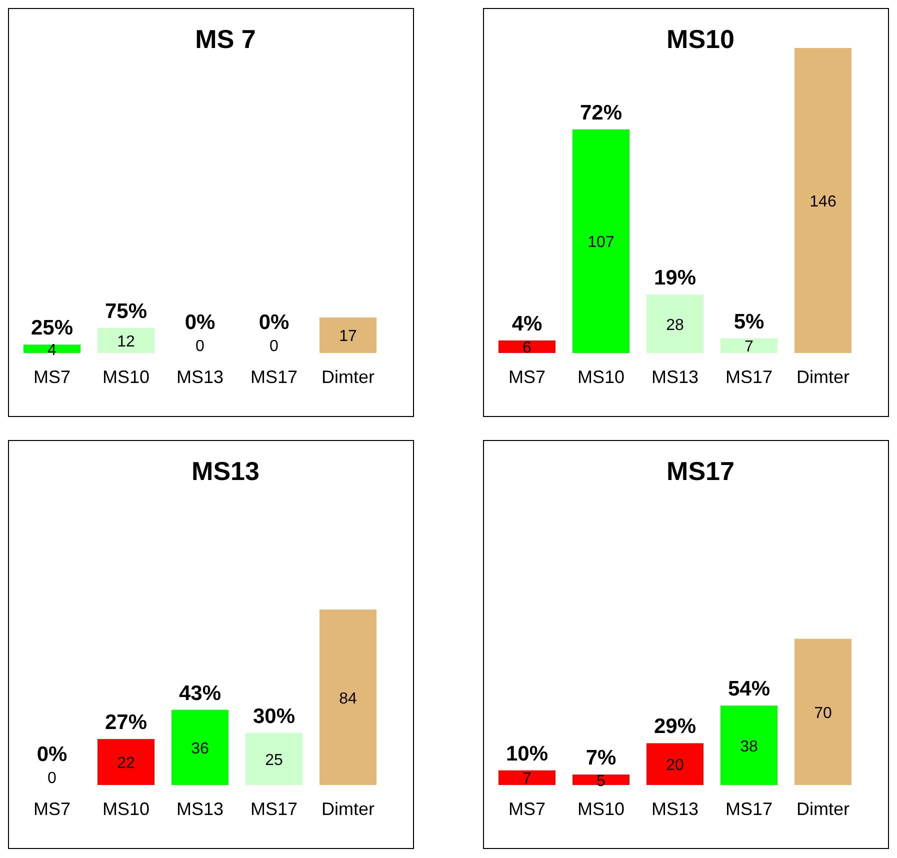 The width and height of the screenshot is (897, 858). I want to click on chart-title: MS 7, so click(225, 39).